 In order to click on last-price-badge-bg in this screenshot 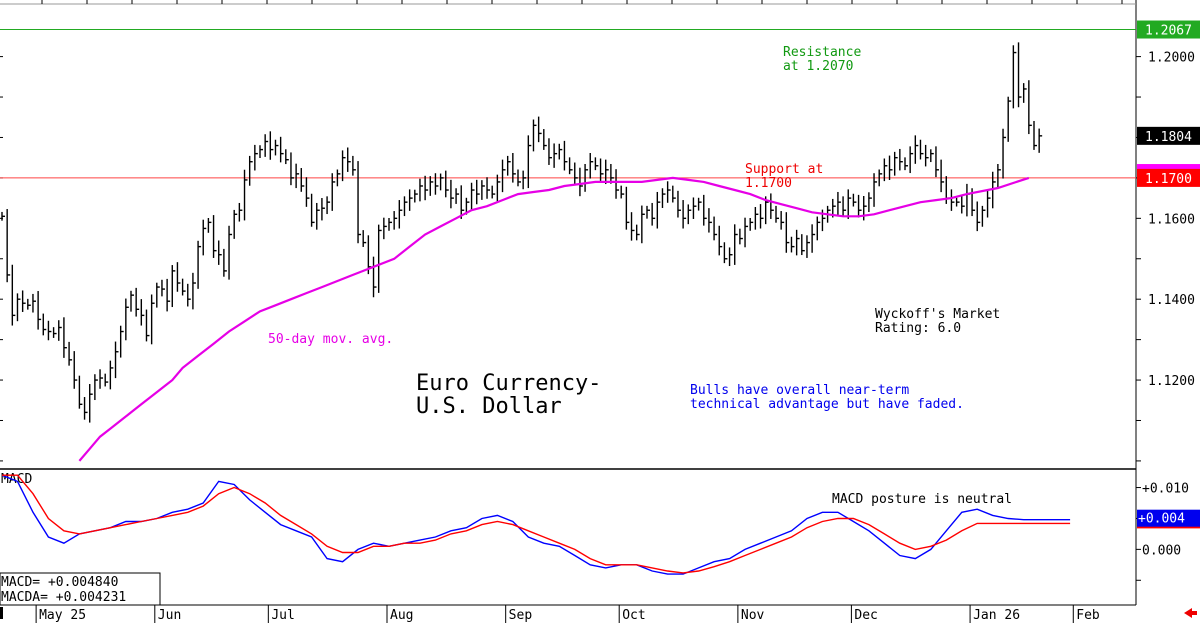, I will do `click(1168, 135)`.